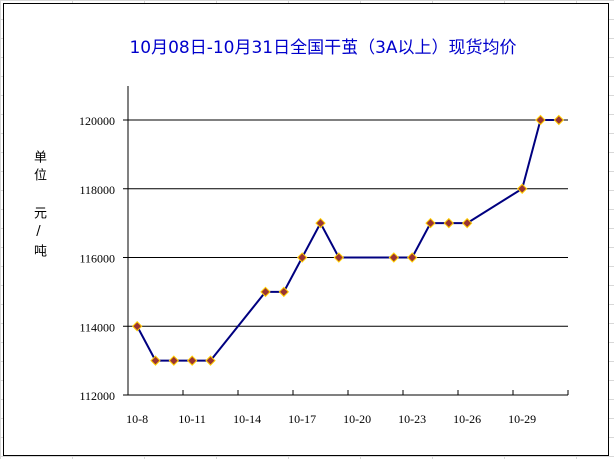 Image resolution: width=614 pixels, height=459 pixels. Describe the element at coordinates (97, 190) in the screenshot. I see `y-tick-label: 118000` at that location.